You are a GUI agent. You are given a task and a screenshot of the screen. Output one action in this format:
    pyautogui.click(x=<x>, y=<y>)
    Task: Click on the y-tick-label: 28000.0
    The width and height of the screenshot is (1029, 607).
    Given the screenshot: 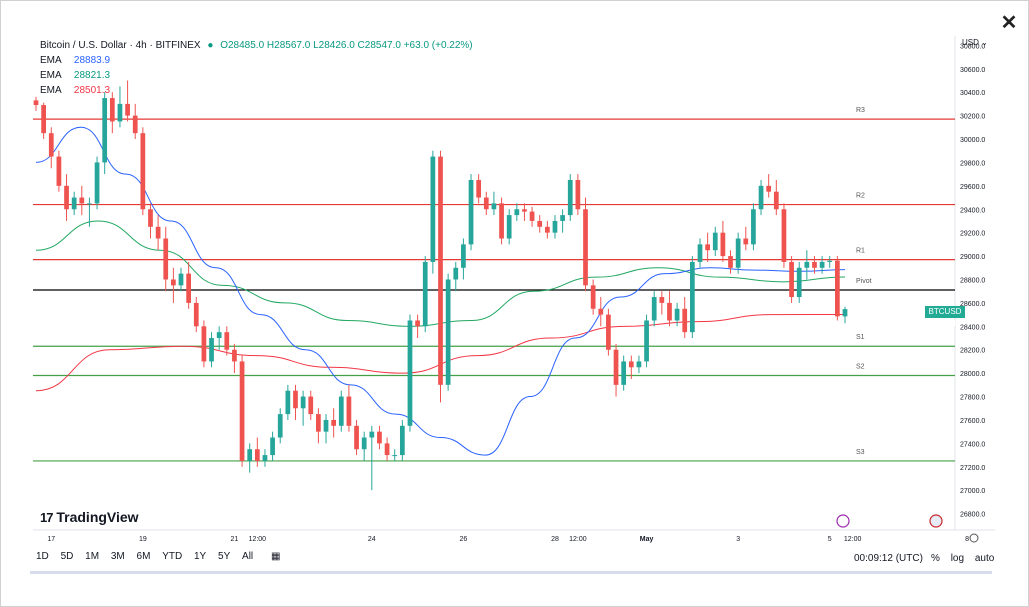 What is the action you would take?
    pyautogui.click(x=972, y=374)
    